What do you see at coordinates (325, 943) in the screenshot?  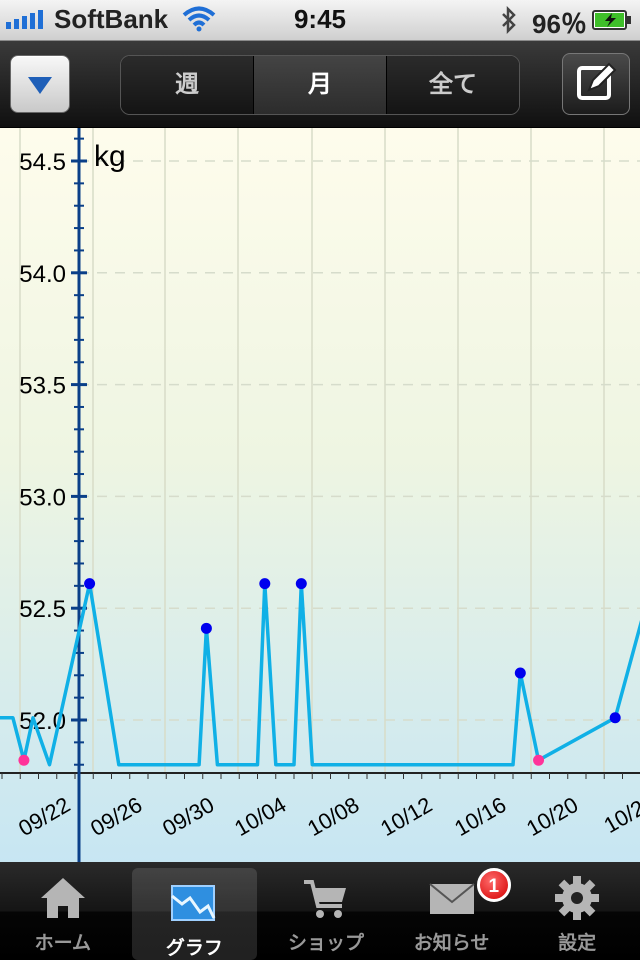 I see `tab-shop-label: ショップ` at bounding box center [325, 943].